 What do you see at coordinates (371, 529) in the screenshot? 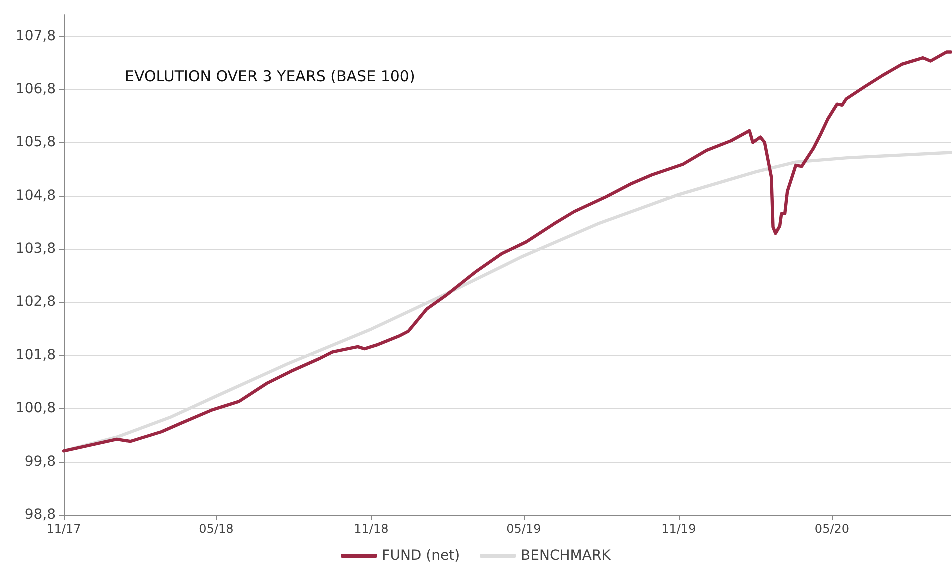
I see `x-tick-label: 11/18` at bounding box center [371, 529].